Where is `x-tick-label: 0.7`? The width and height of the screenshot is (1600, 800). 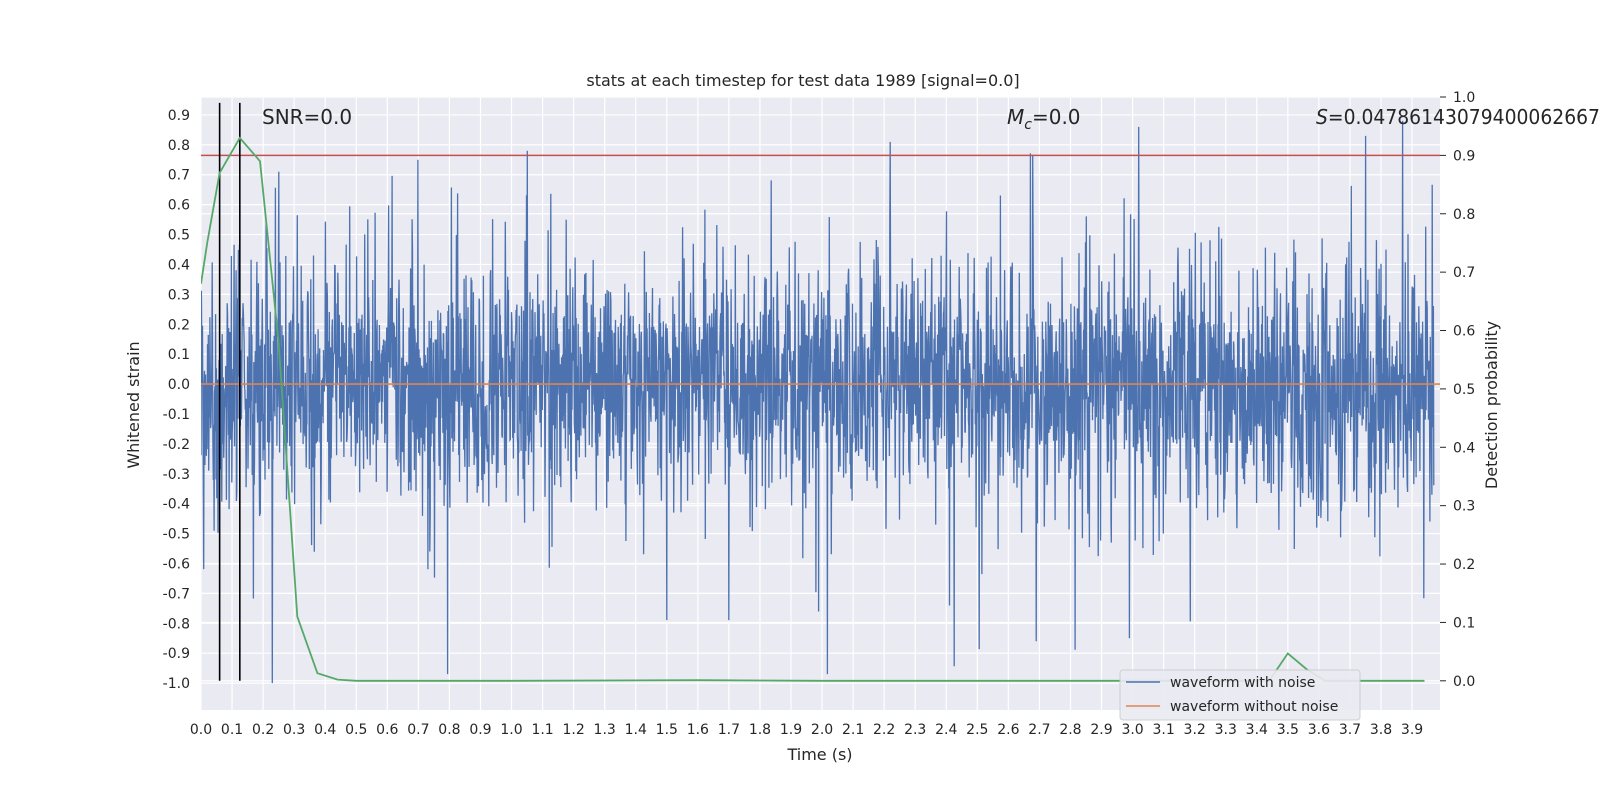
x-tick-label: 0.7 is located at coordinates (418, 730).